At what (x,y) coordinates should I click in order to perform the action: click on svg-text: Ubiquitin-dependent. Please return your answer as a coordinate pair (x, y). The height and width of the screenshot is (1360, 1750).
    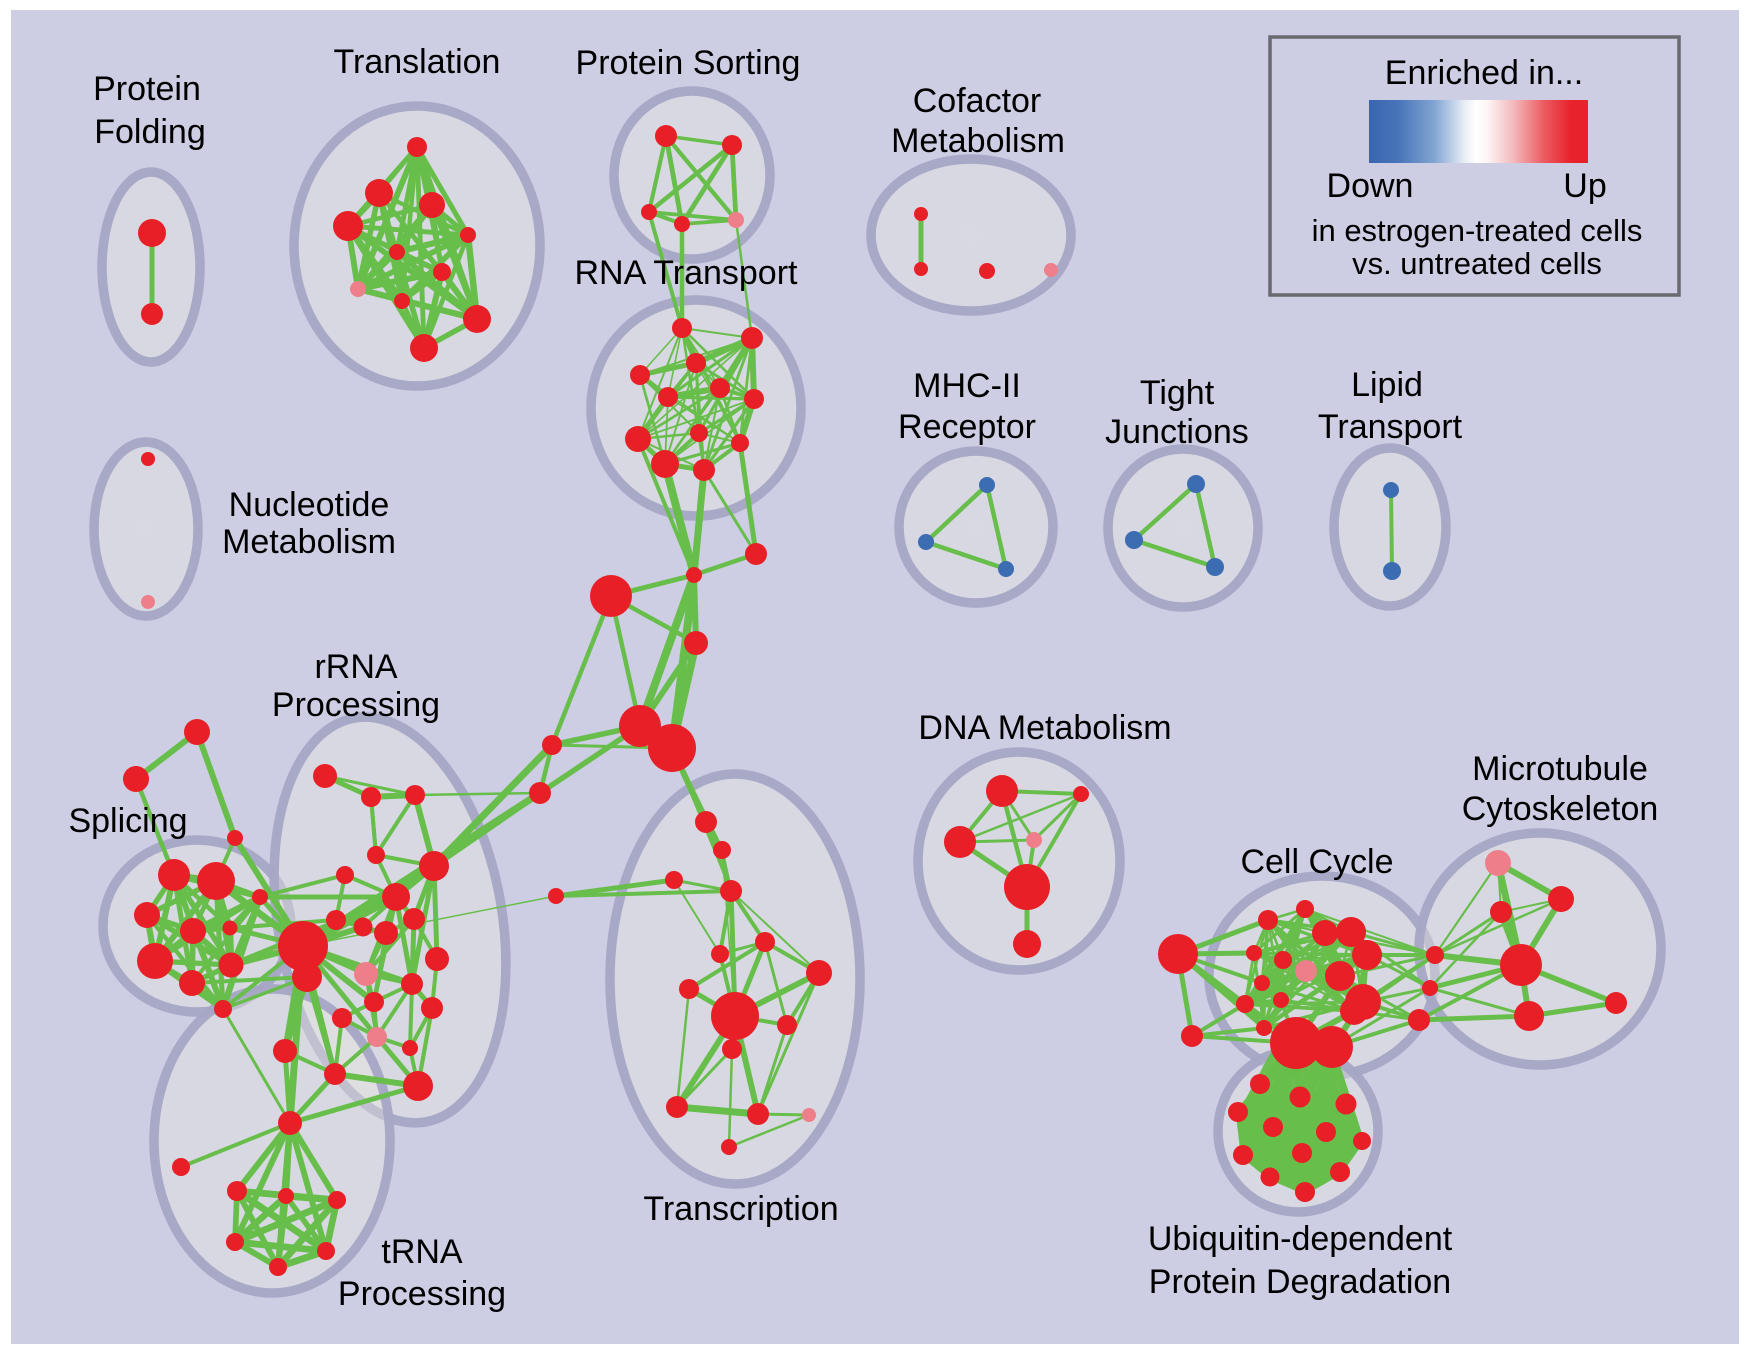
    Looking at the image, I should click on (1300, 1239).